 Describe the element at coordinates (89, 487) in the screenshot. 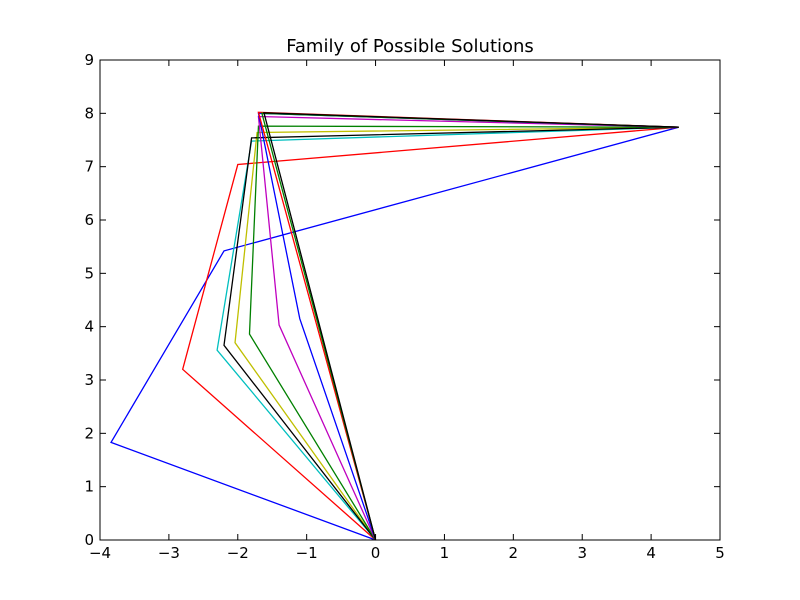

I see `y-tick-label: 1` at that location.